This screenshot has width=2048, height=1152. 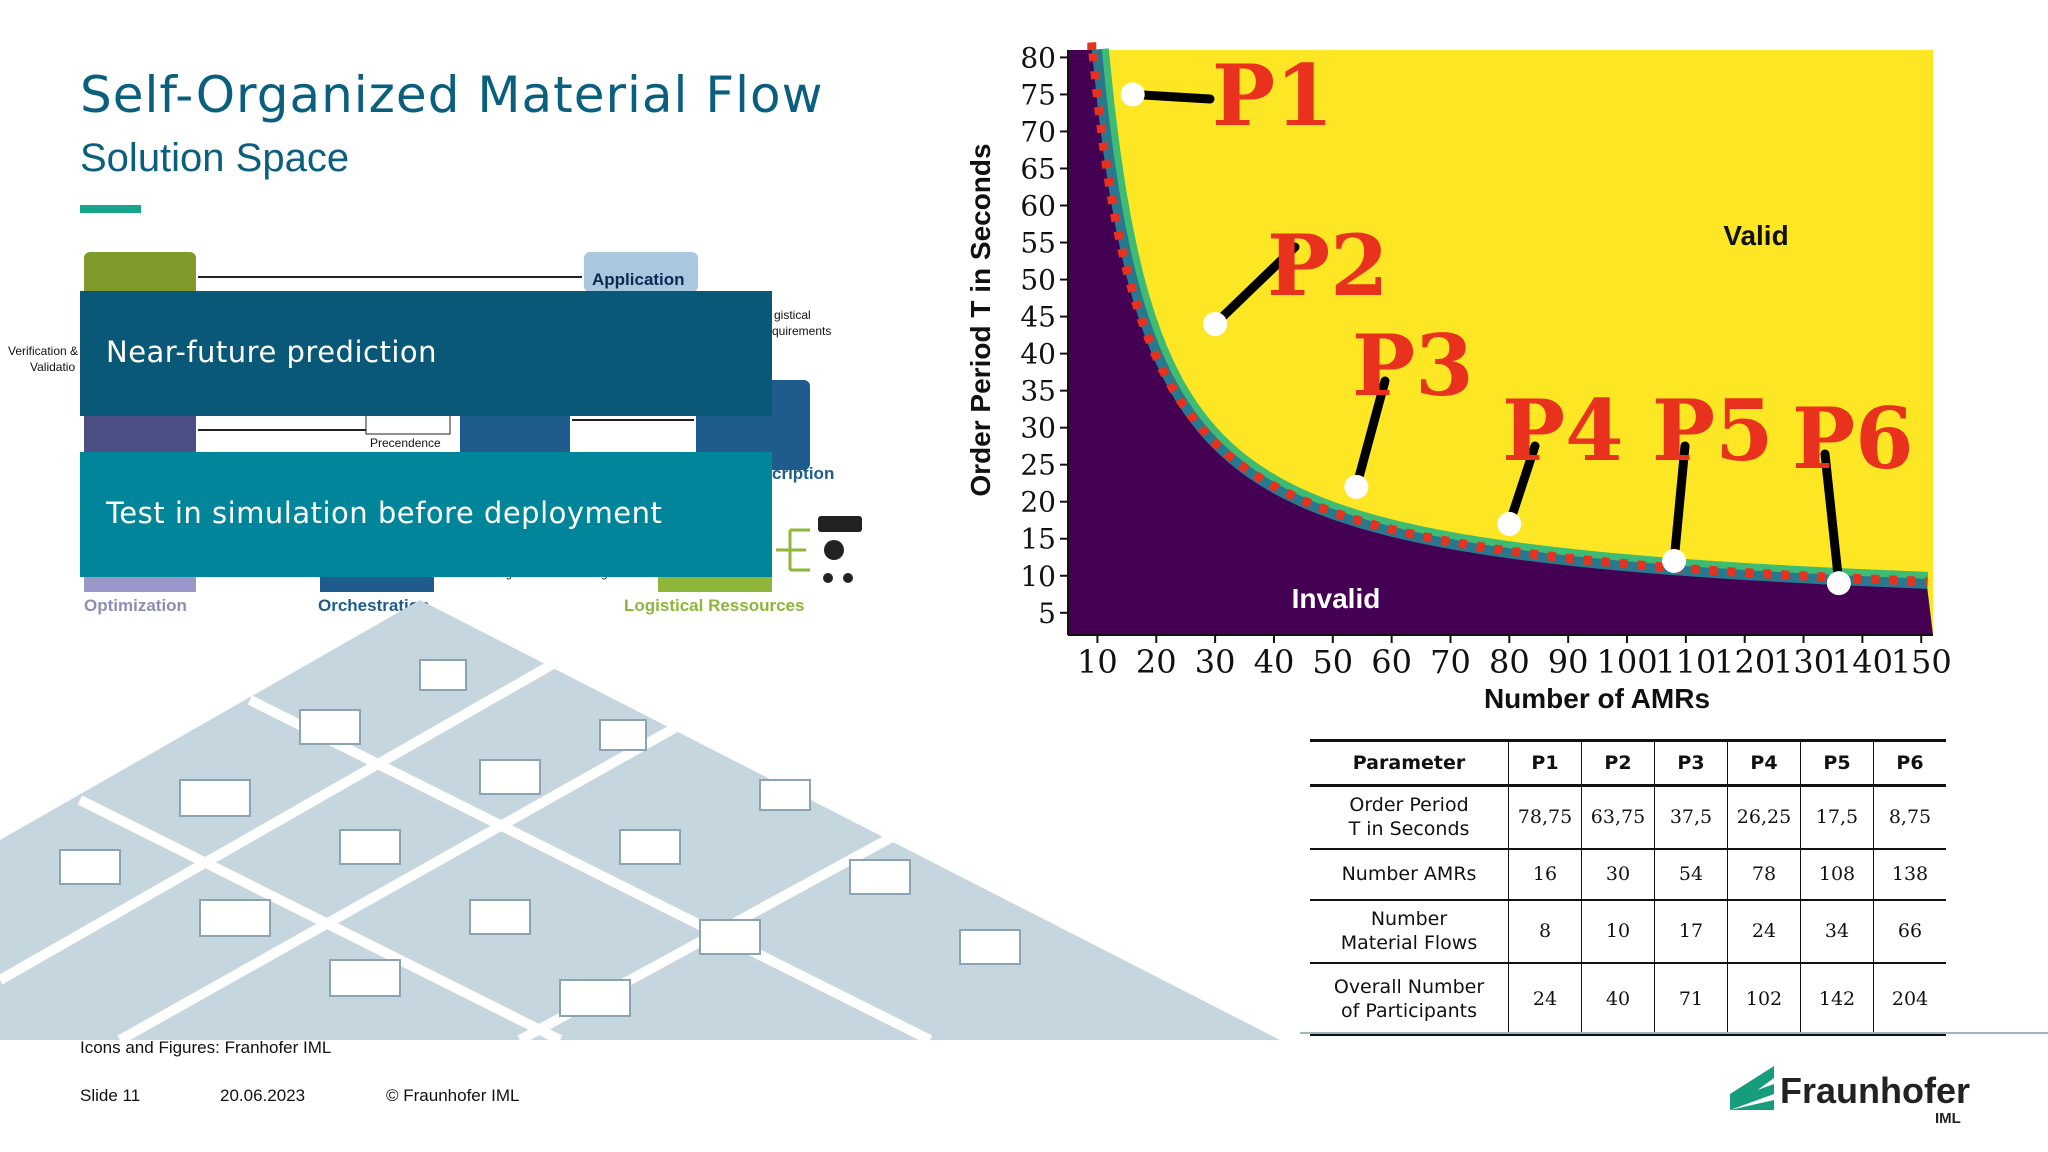 What do you see at coordinates (43, 351) in the screenshot?
I see `verification-label: Verification &` at bounding box center [43, 351].